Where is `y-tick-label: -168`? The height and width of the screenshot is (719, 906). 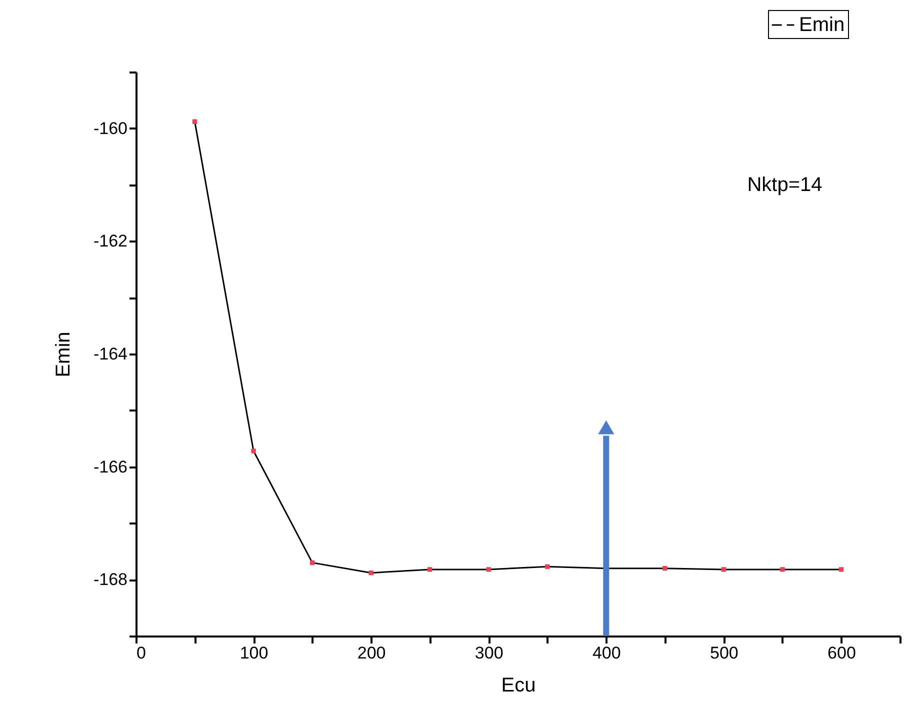 y-tick-label: -168 is located at coordinates (110, 580).